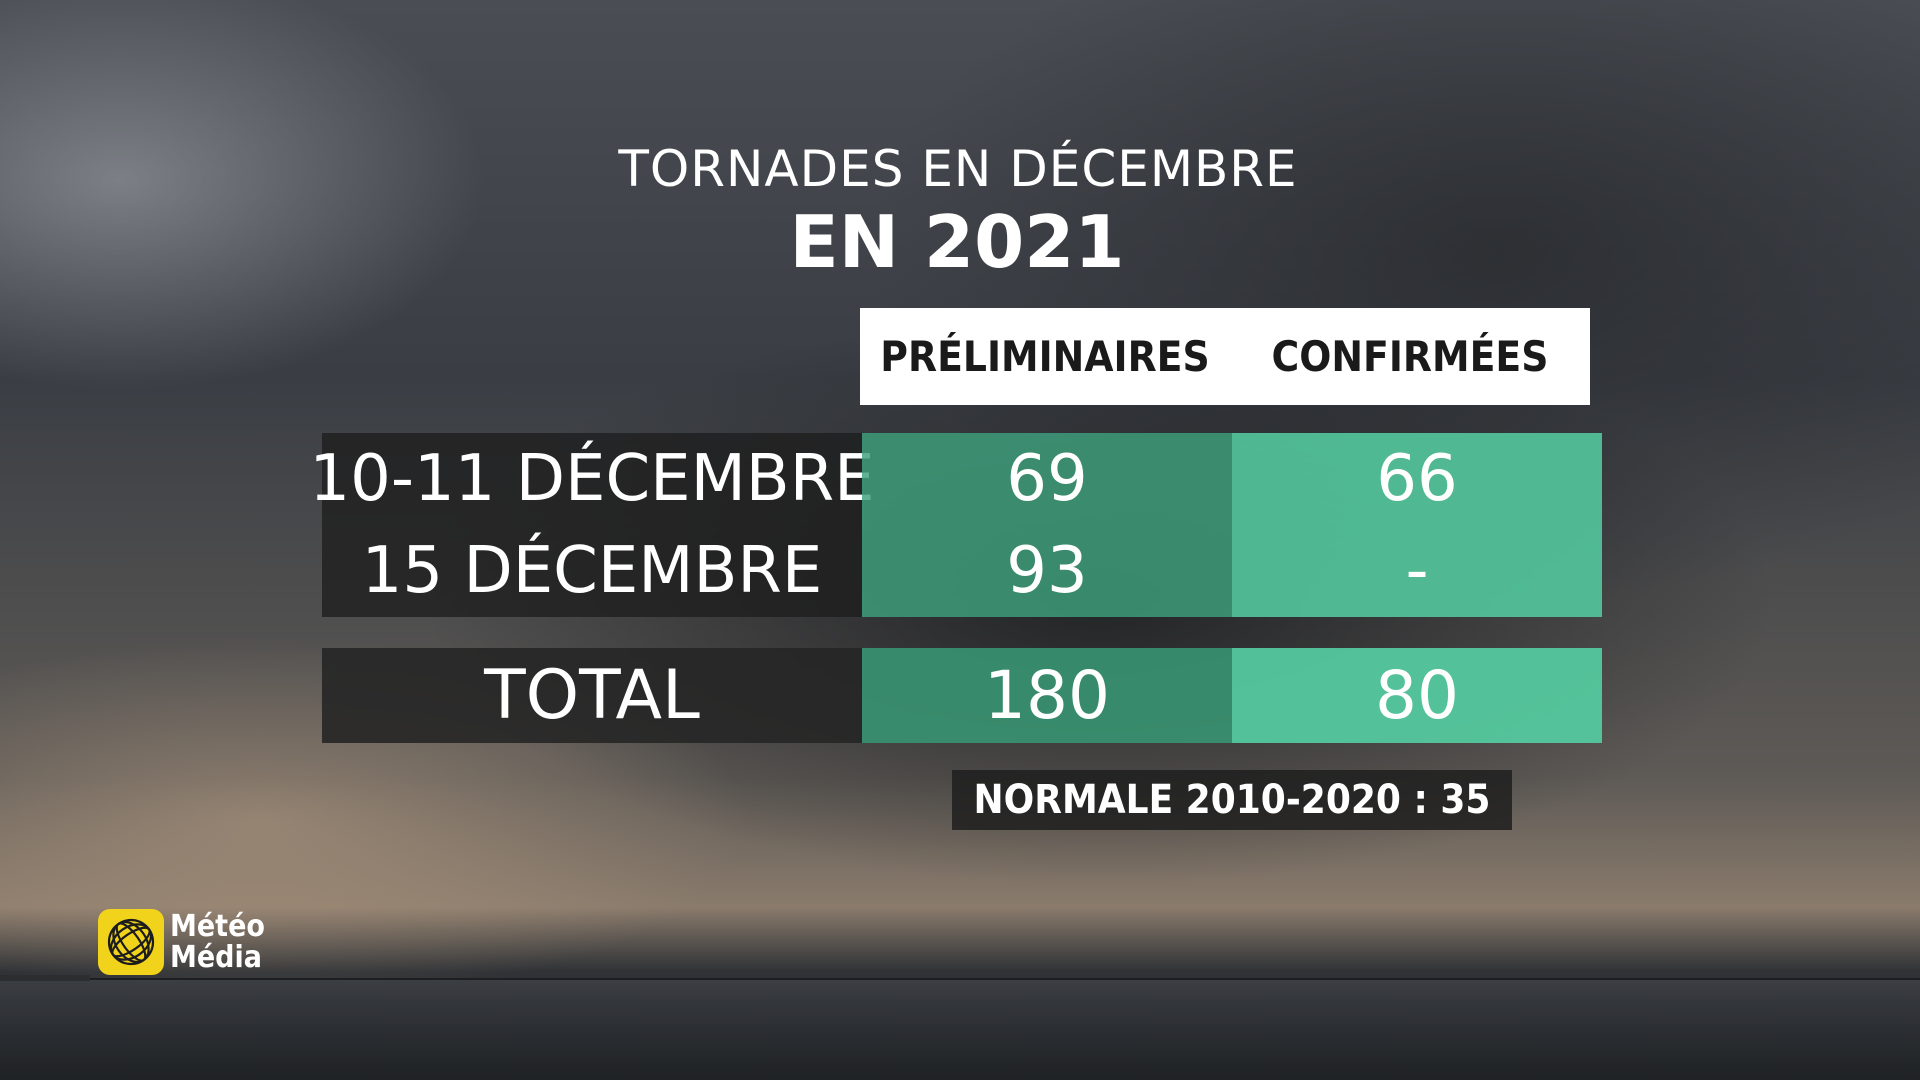  I want to click on row-label: 15 DÉCEMBRE, so click(592, 571).